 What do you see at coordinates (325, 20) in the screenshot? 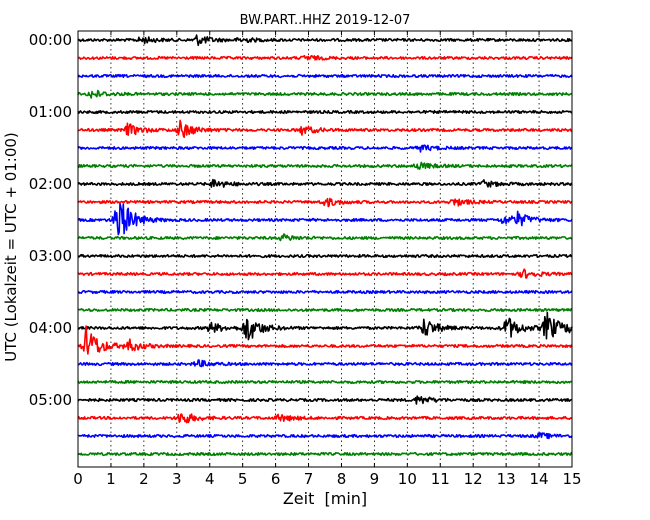
I see `chart-title: BW.PART..HHZ 2019-12-07` at bounding box center [325, 20].